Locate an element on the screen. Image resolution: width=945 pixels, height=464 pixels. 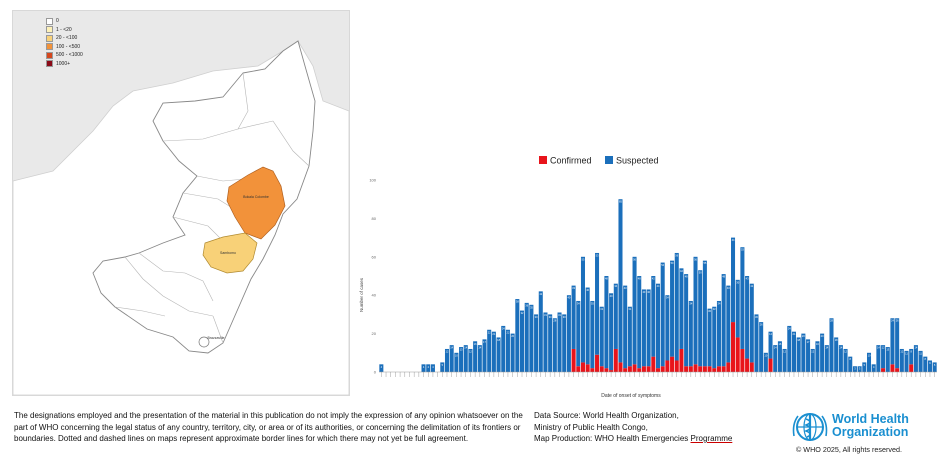
bar-data-label: 34 is located at coordinates (667, 298).